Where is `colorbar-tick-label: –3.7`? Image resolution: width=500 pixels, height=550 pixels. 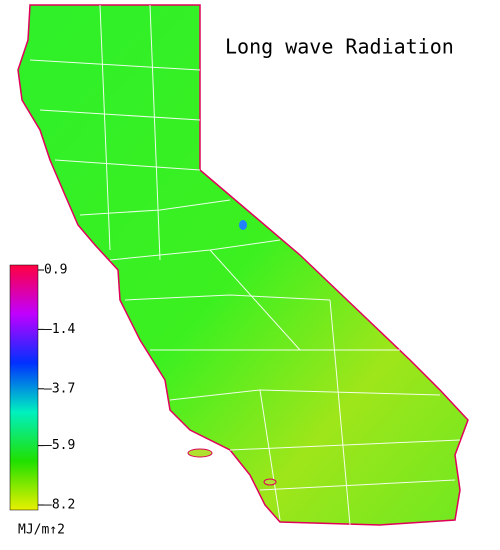 colorbar-tick-label: –3.7 is located at coordinates (59, 388).